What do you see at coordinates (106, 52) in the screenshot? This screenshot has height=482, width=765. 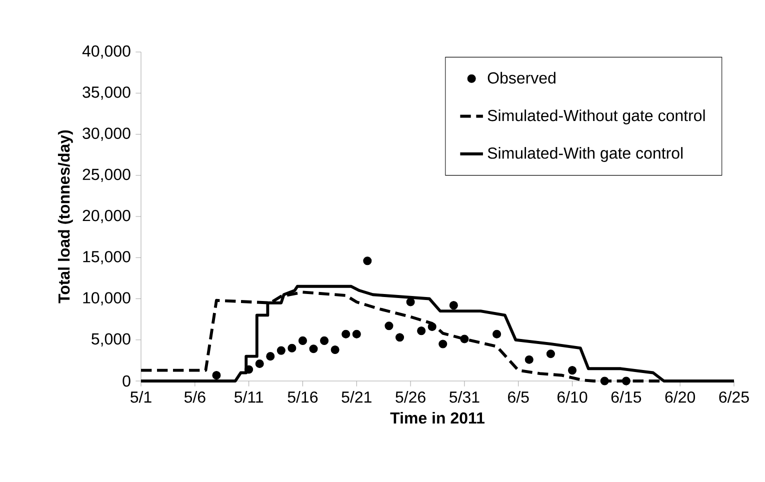 I see `y-tick-label: 40,000` at bounding box center [106, 52].